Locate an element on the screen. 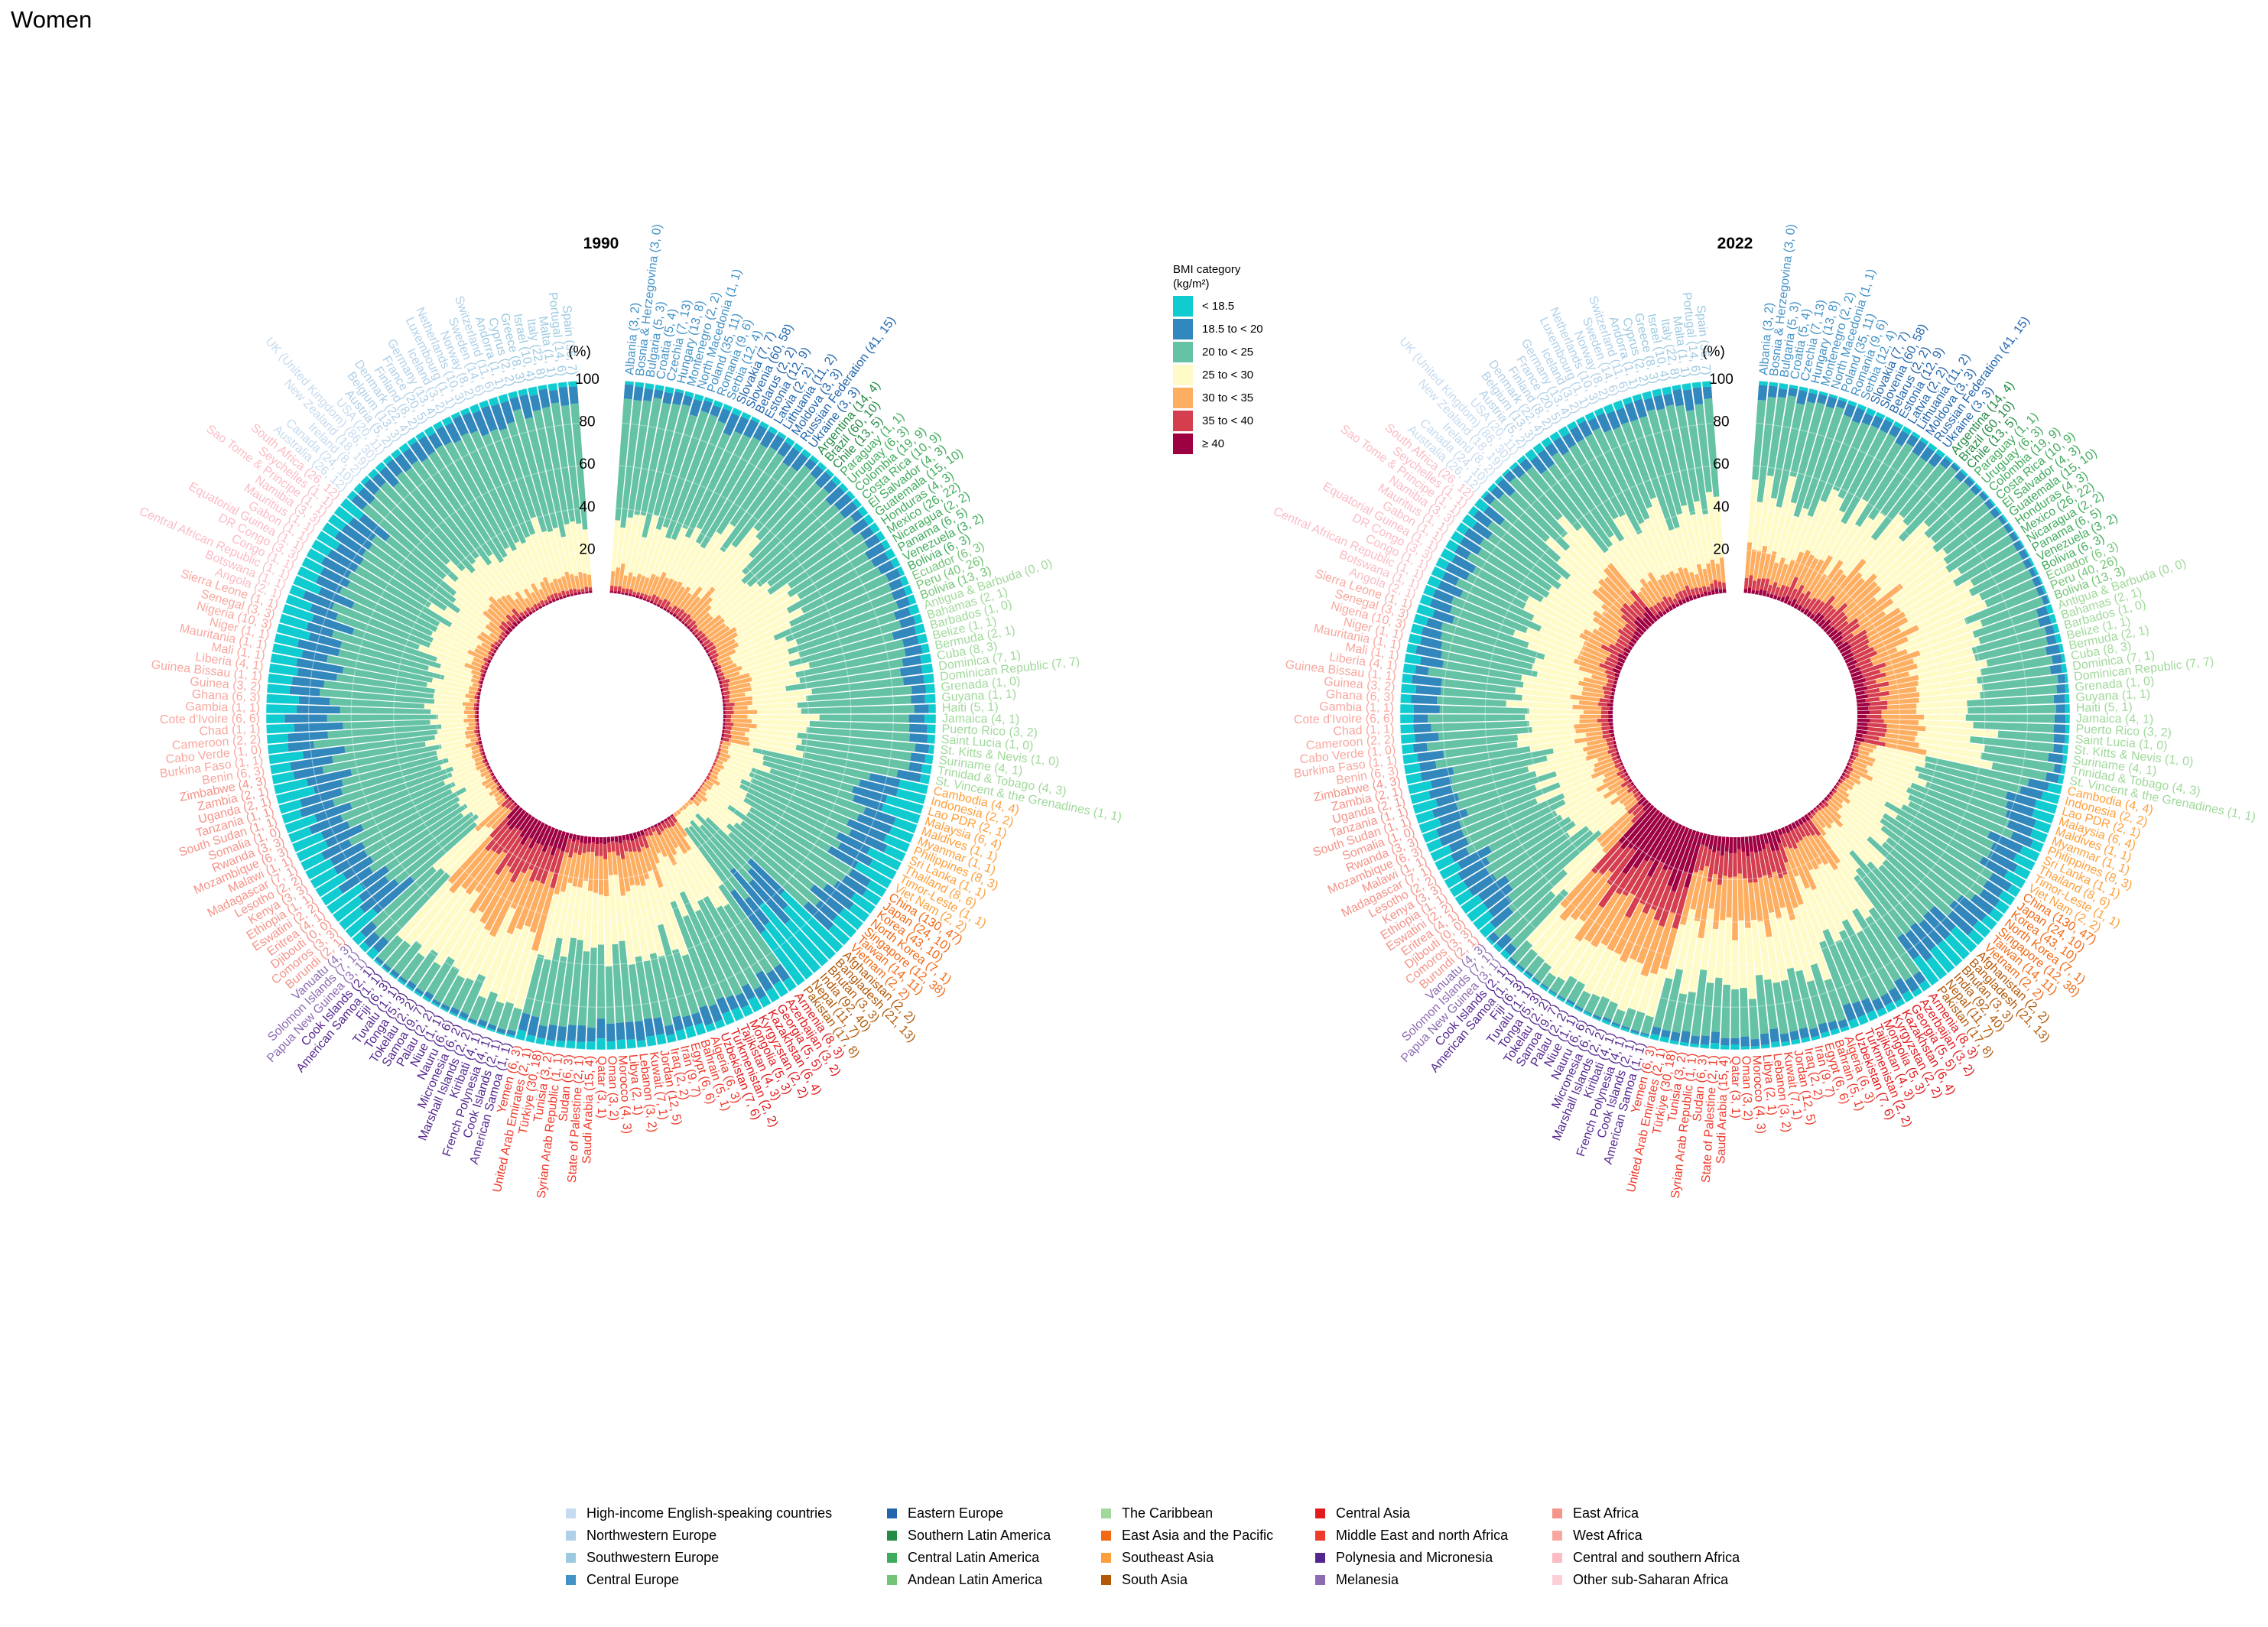  country-label: Morocco (4, 3) is located at coordinates (624, 1095).